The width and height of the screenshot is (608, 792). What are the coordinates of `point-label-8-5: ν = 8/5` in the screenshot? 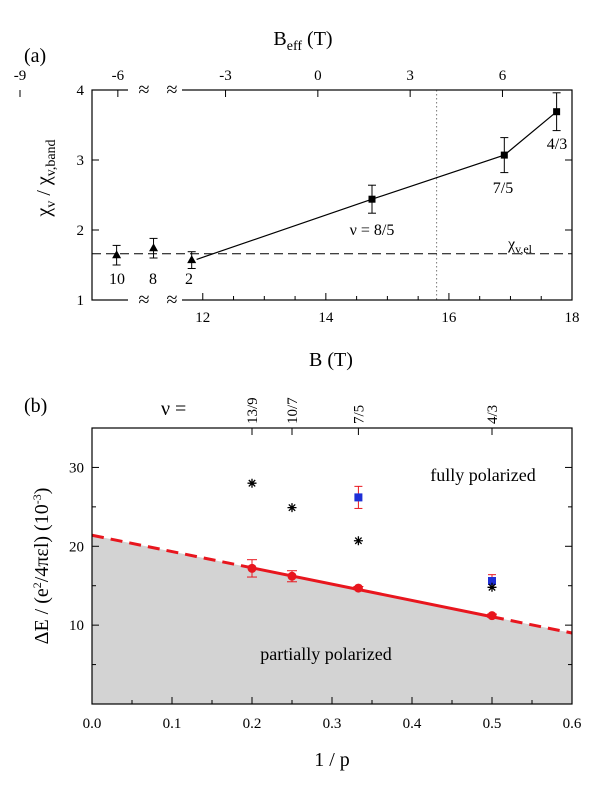 It's located at (372, 230).